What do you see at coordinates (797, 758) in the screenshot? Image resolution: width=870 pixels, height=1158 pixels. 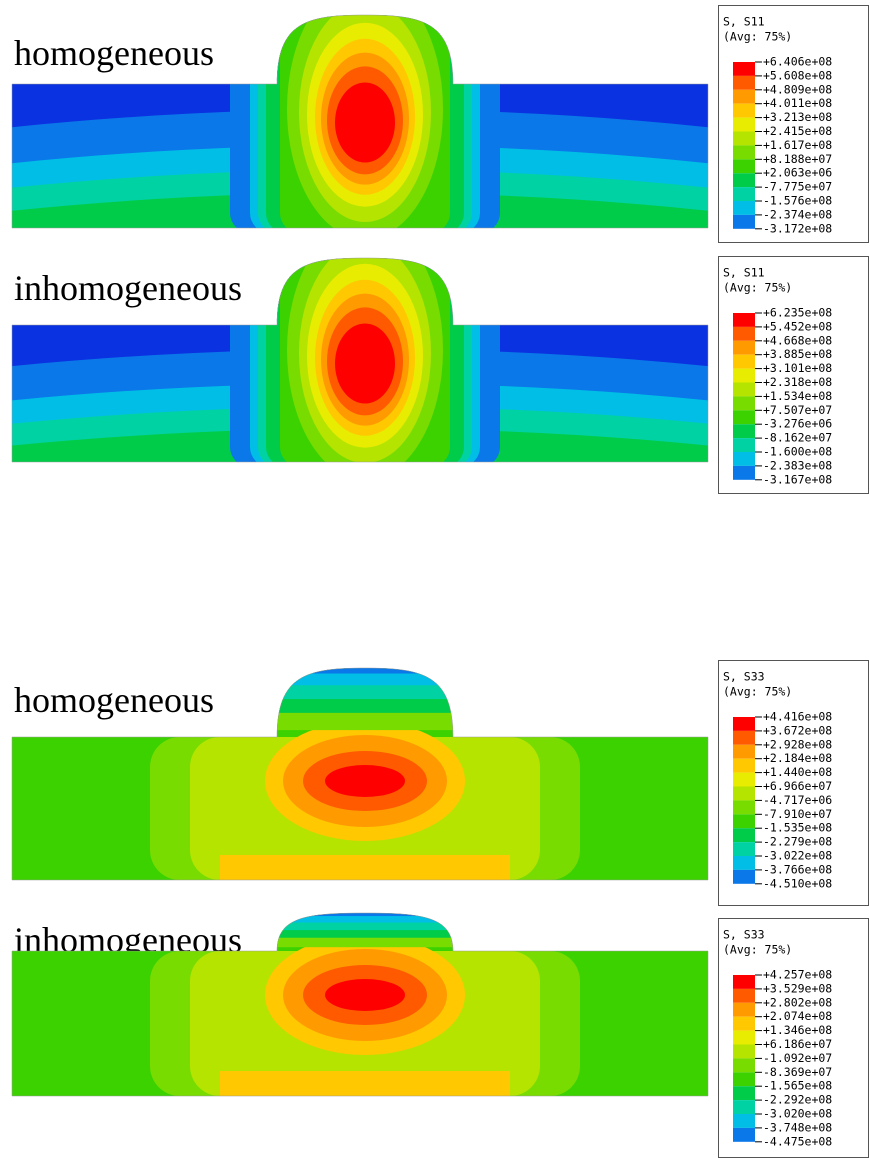 I see `legend-value: +2.184e+08` at bounding box center [797, 758].